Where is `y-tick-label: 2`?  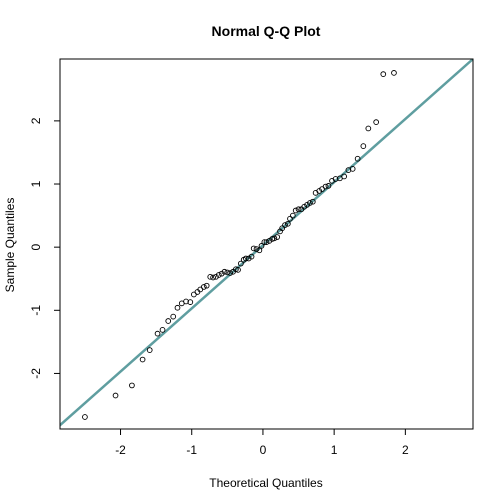 y-tick-label: 2 is located at coordinates (36, 120).